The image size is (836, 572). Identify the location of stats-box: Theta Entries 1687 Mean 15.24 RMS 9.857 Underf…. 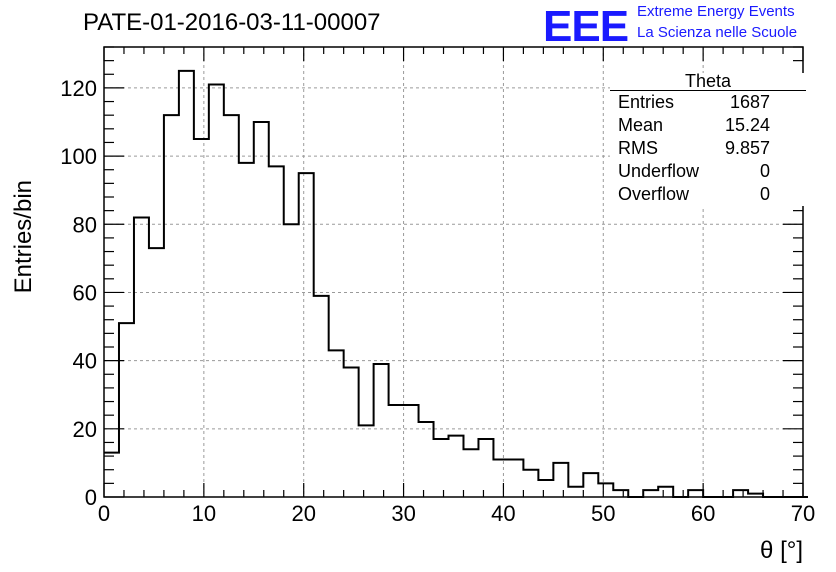
(708, 139).